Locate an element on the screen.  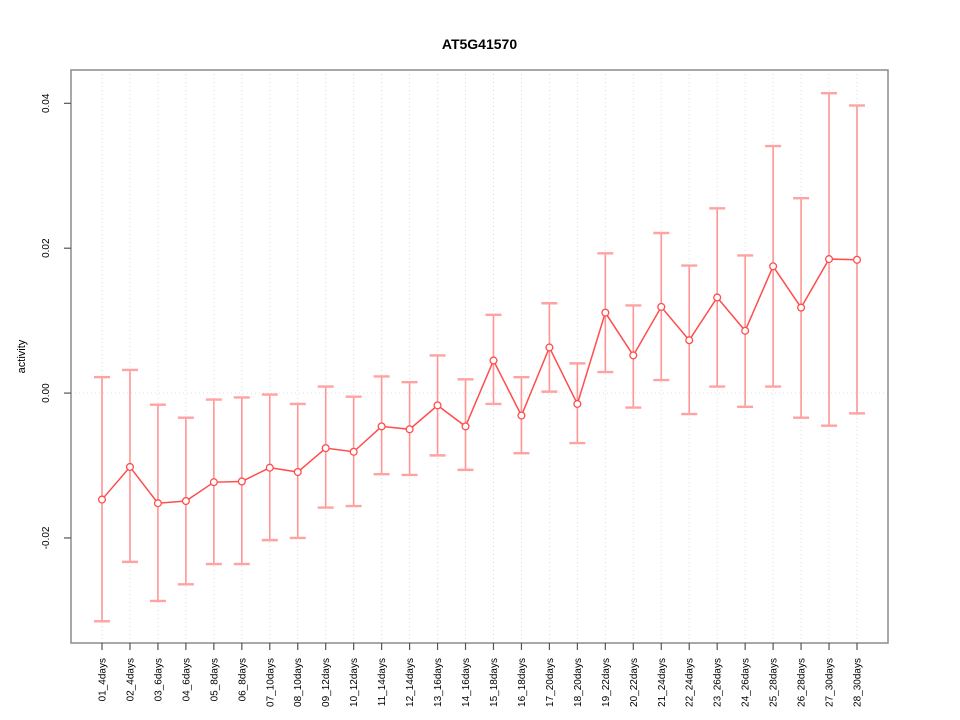
y-tick-label: 0.02 is located at coordinates (46, 248).